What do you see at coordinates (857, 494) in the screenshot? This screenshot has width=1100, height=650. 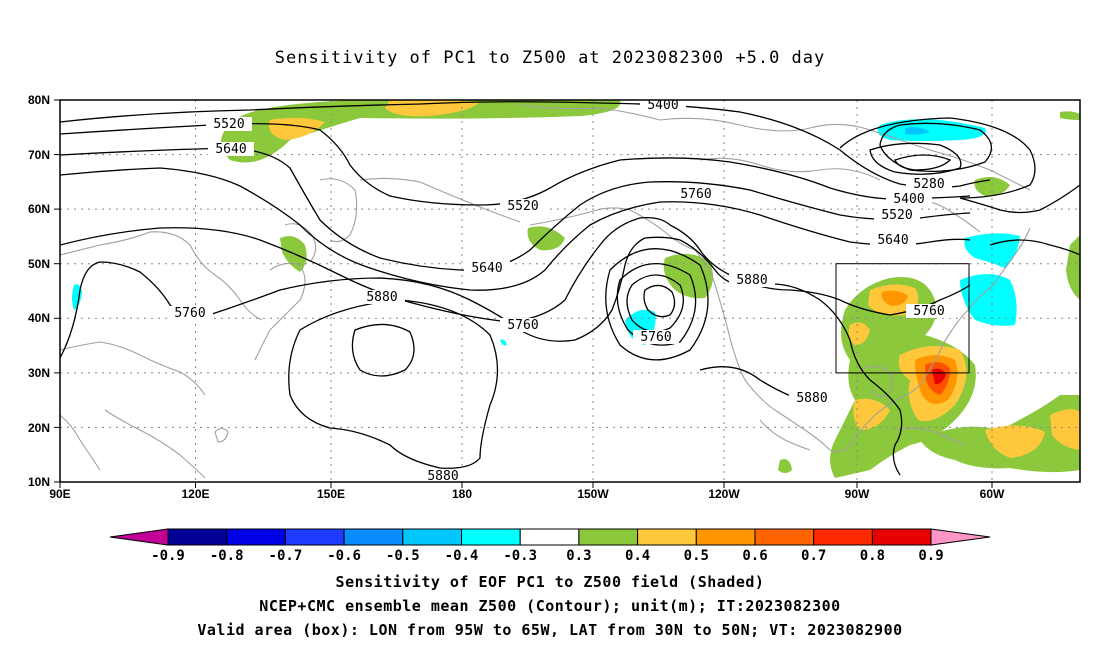 I see `lon-tick-label: 90W` at bounding box center [857, 494].